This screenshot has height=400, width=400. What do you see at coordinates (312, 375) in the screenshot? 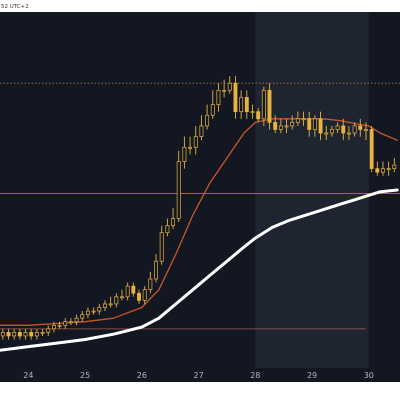
I see `x-tick-label: 29` at bounding box center [312, 375].